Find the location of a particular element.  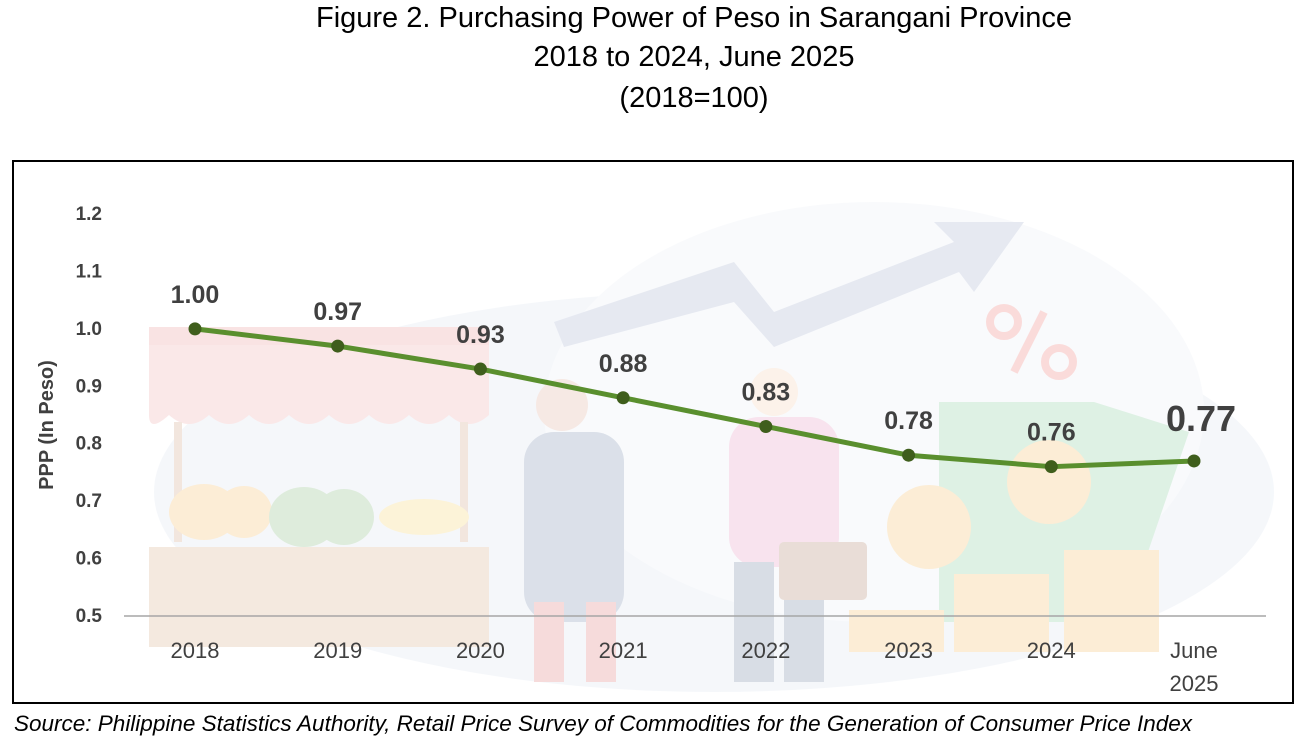

x-tick-label: 2021 is located at coordinates (623, 650).